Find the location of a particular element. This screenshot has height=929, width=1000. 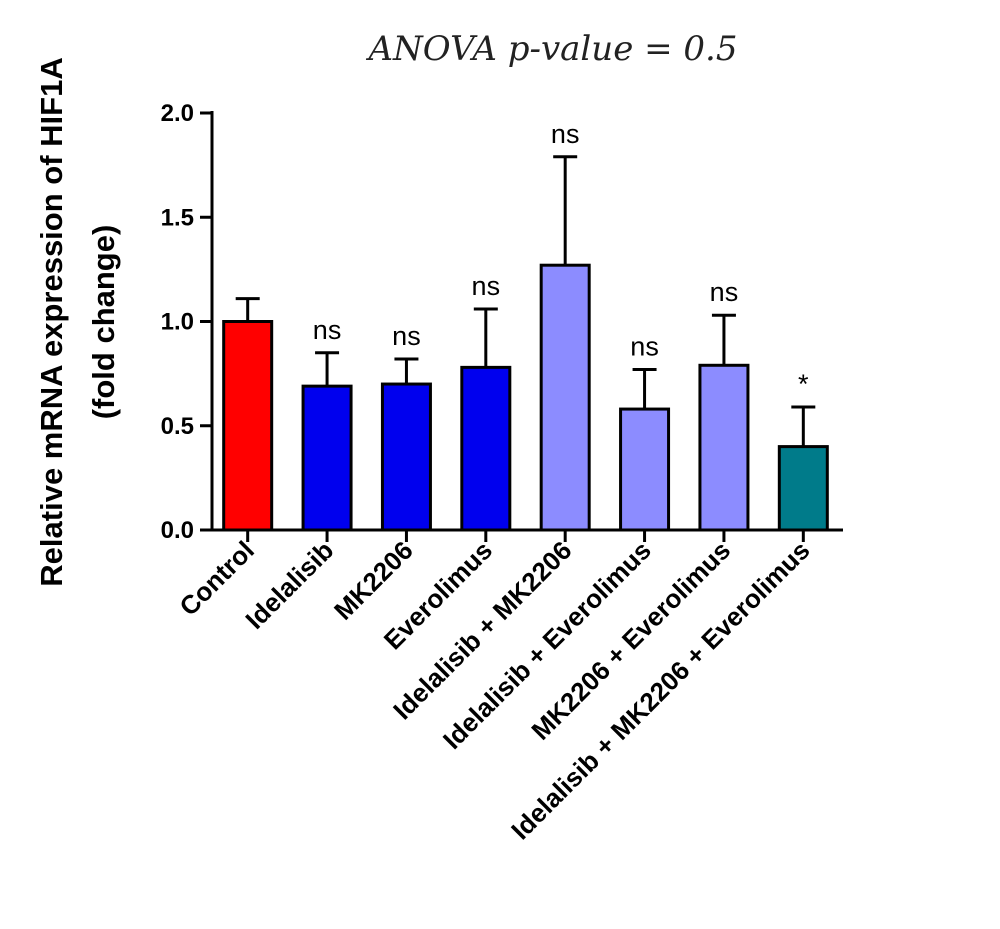

y-tick-label: 0.0 is located at coordinates (177, 530).